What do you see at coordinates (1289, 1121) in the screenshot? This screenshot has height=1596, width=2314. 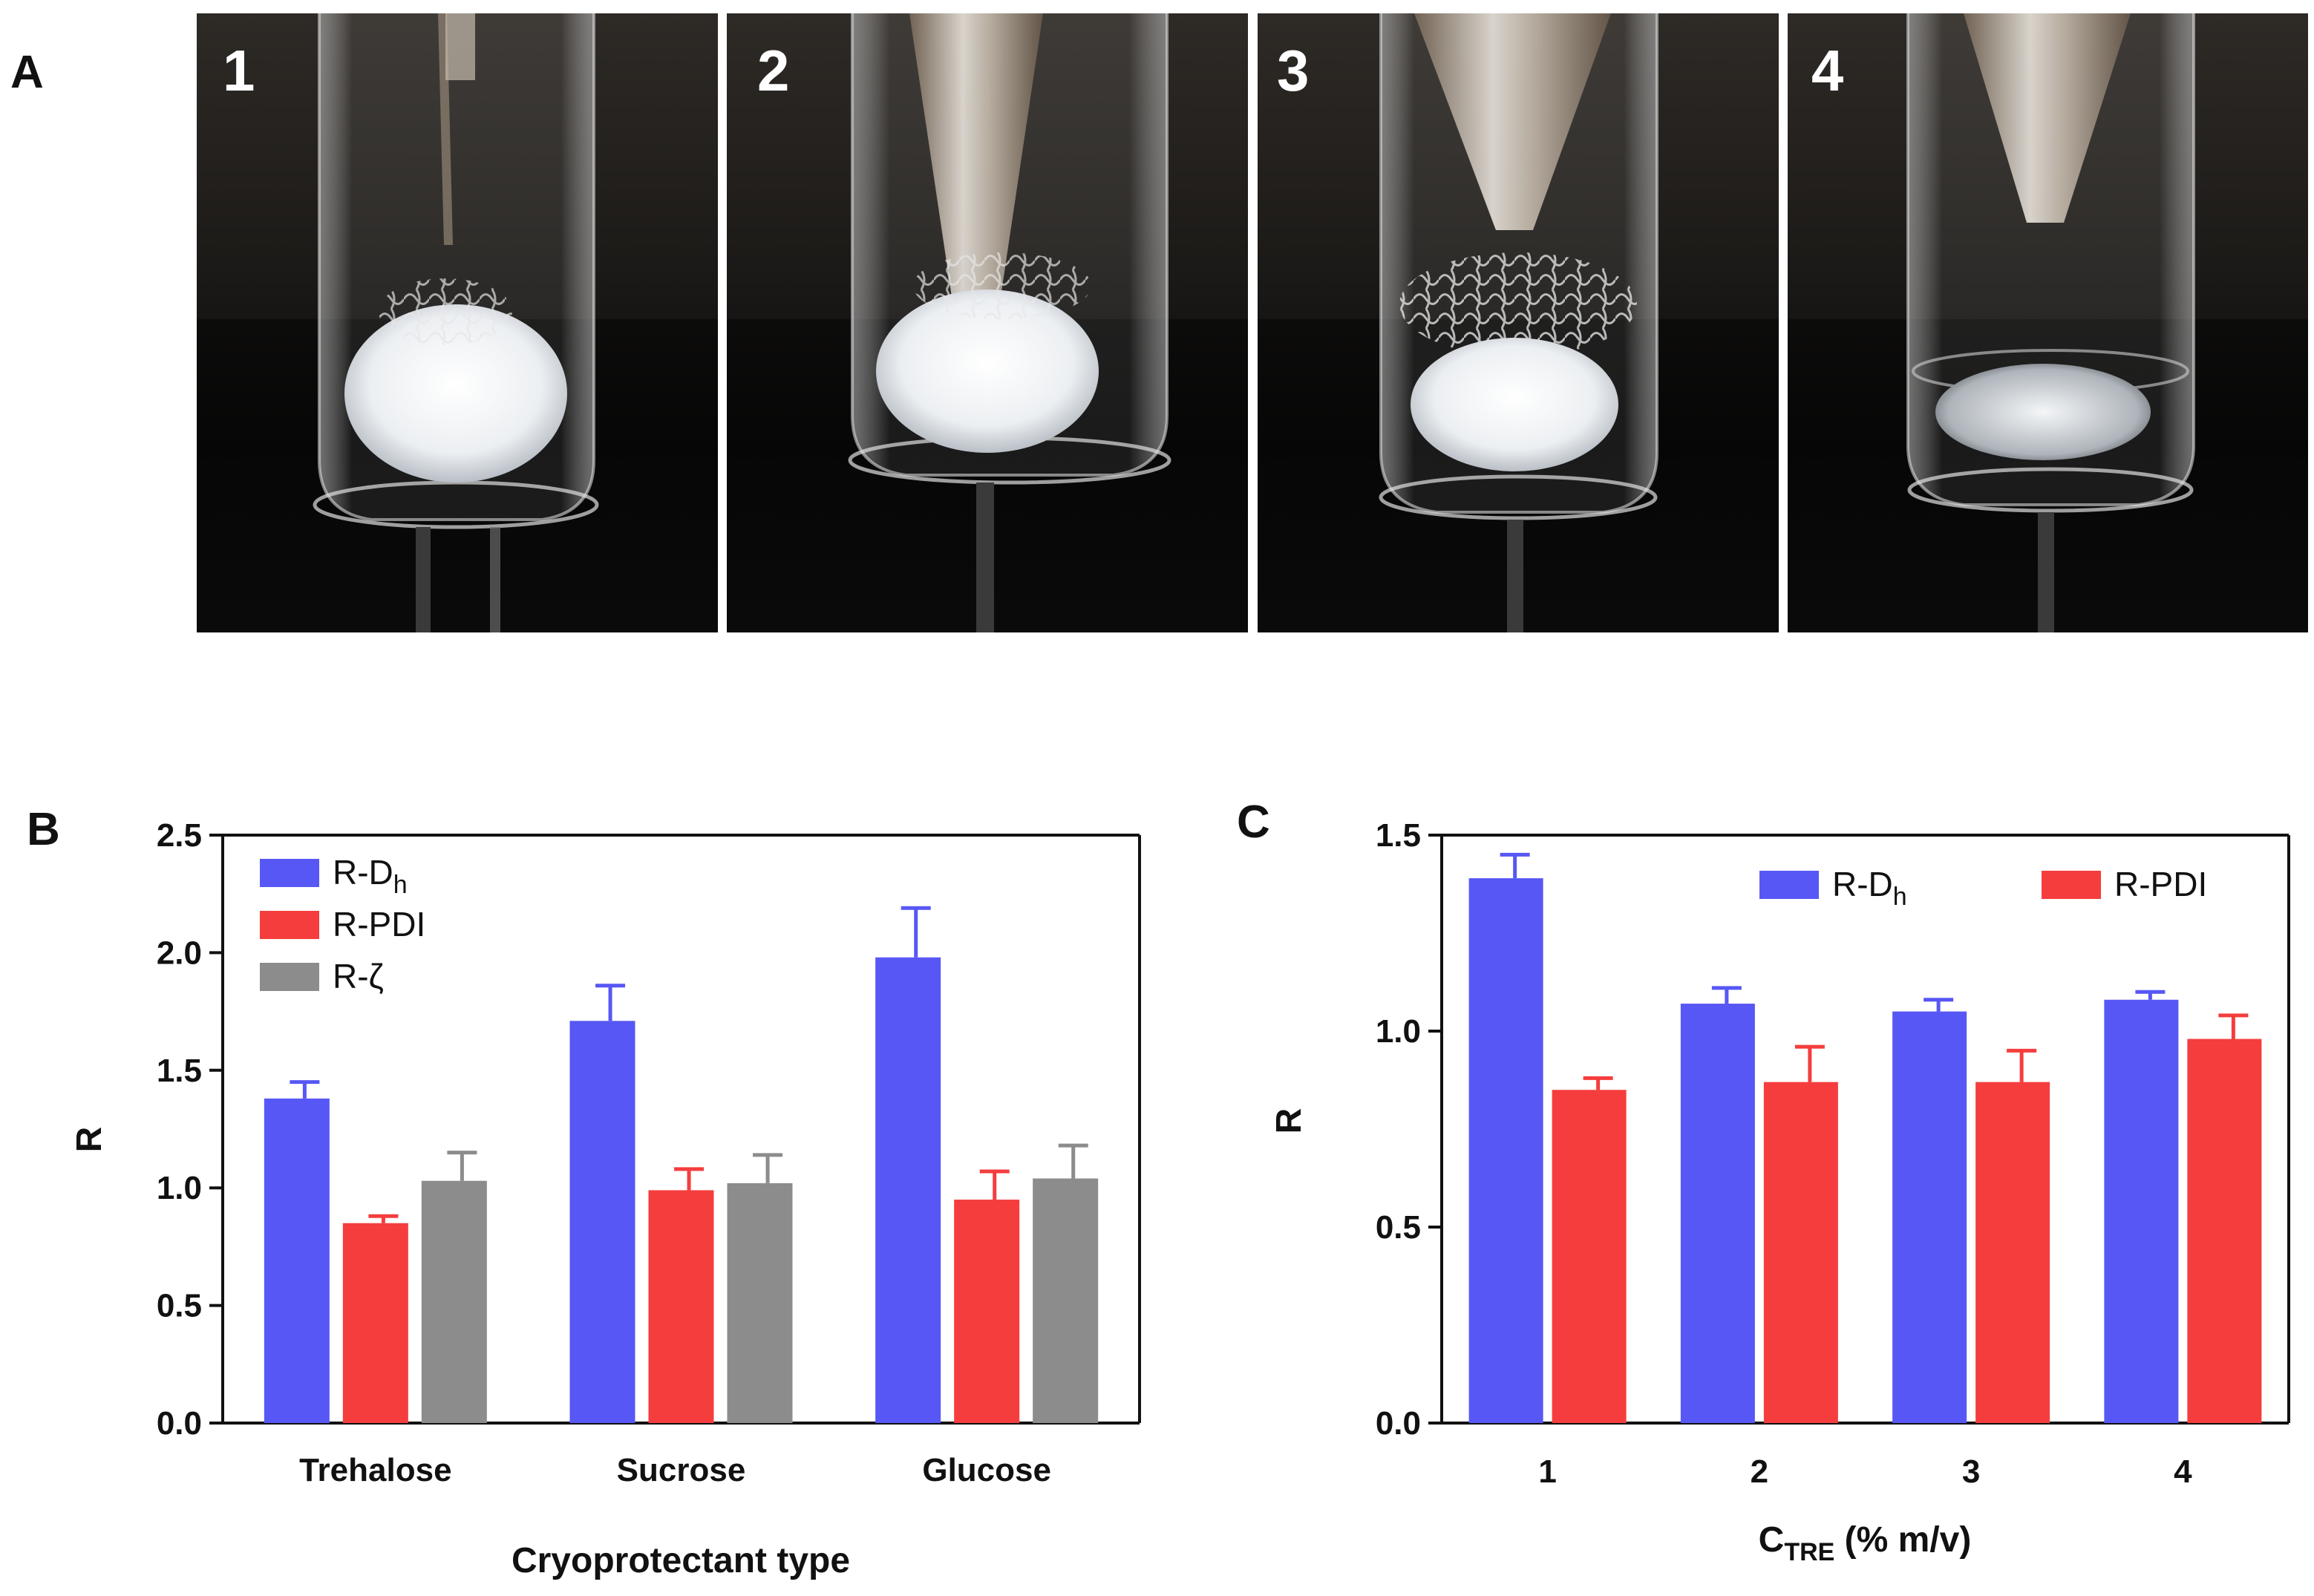 I see `chart-c-ylabel: R` at bounding box center [1289, 1121].